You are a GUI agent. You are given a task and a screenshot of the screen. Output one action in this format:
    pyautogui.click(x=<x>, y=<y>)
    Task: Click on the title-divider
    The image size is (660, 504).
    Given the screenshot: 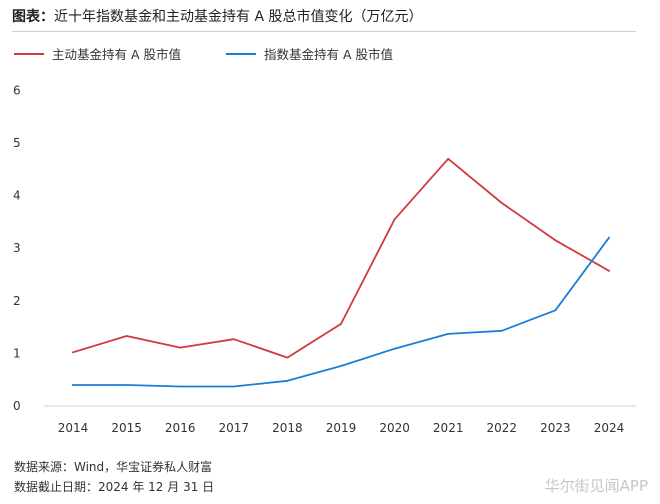 What is the action you would take?
    pyautogui.click(x=324, y=31)
    